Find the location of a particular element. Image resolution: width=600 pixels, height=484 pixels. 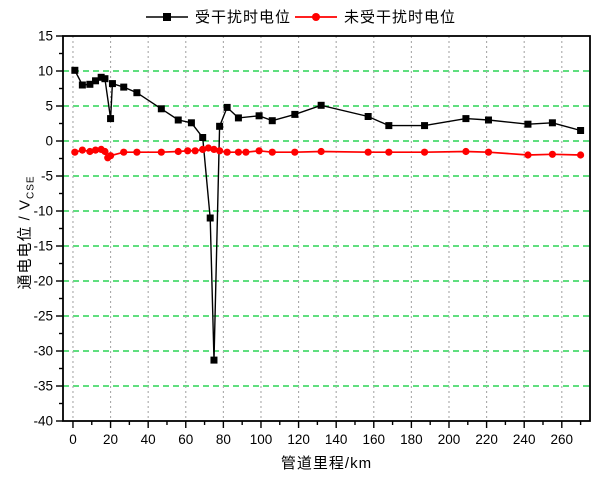

legend-item-interfered: 受干扰时电位 is located at coordinates (217, 16).